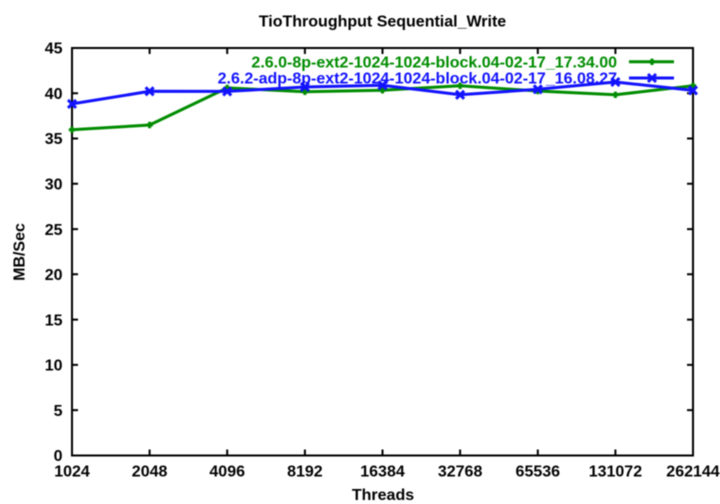 This screenshot has height=504, width=720. What do you see at coordinates (383, 495) in the screenshot?
I see `svg-text: Threads` at bounding box center [383, 495].